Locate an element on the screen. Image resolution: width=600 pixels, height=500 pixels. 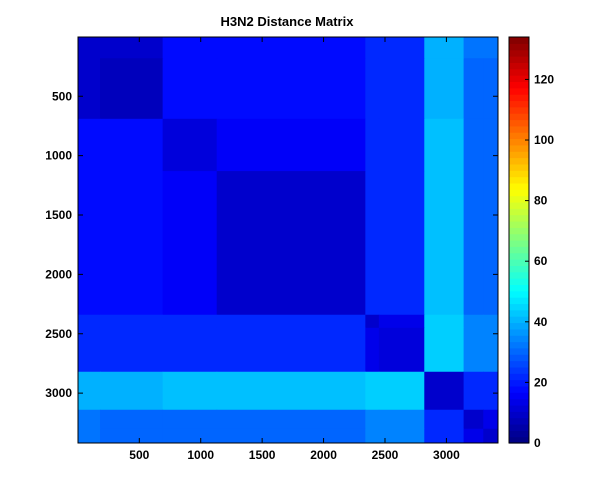
colorbar-tick-label: 0 is located at coordinates (537, 443).